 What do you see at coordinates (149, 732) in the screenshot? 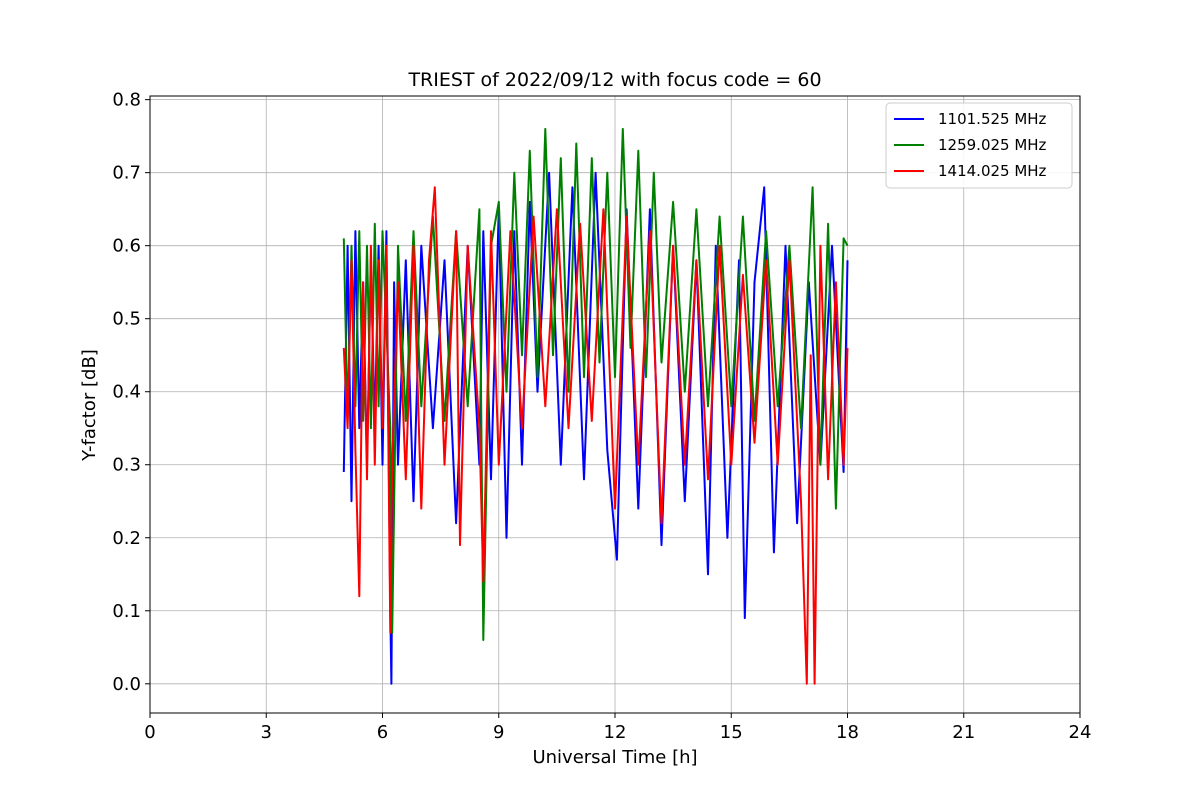
I see `x-tick-label: 0` at bounding box center [149, 732].